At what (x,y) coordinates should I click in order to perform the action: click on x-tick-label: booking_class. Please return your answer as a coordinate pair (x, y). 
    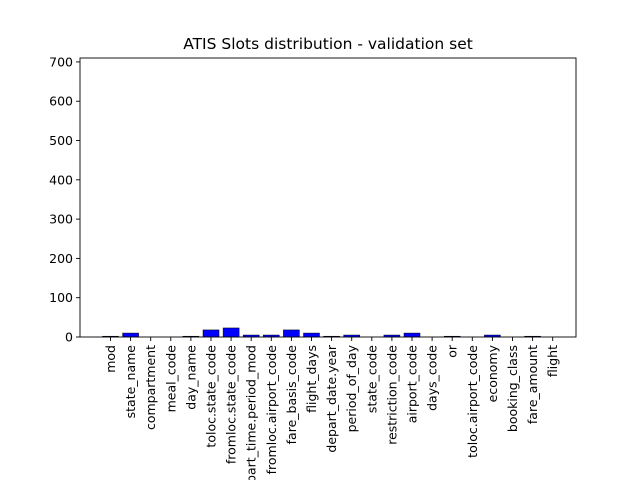
    Looking at the image, I should click on (512, 388).